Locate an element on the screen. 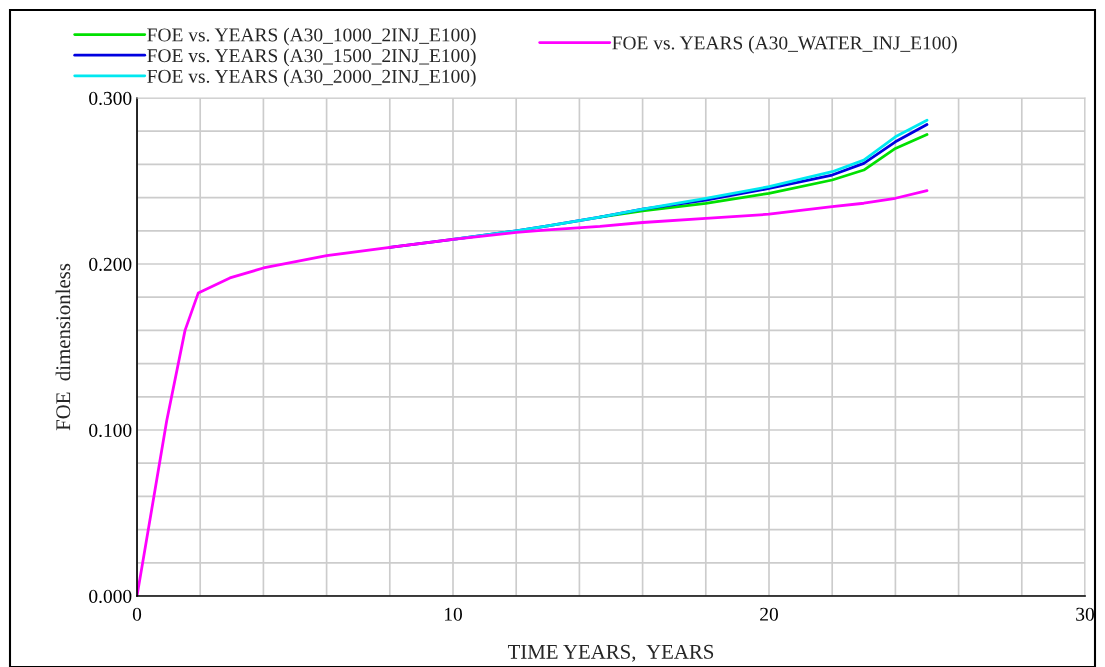 Image resolution: width=1105 pixels, height=667 pixels. y-tick-label: 0.300 is located at coordinates (110, 98).